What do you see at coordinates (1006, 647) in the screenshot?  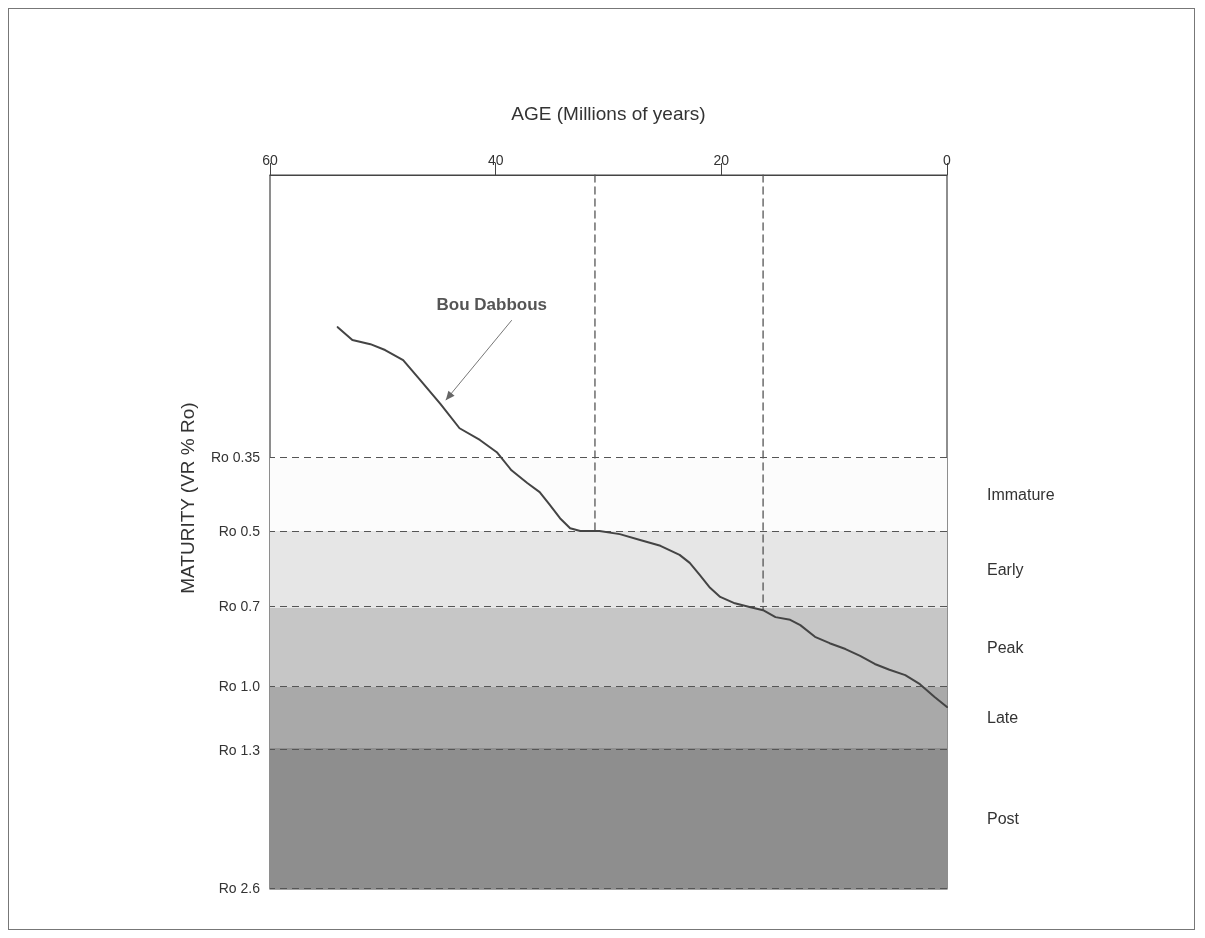 I see `band-label: Peak` at bounding box center [1006, 647].